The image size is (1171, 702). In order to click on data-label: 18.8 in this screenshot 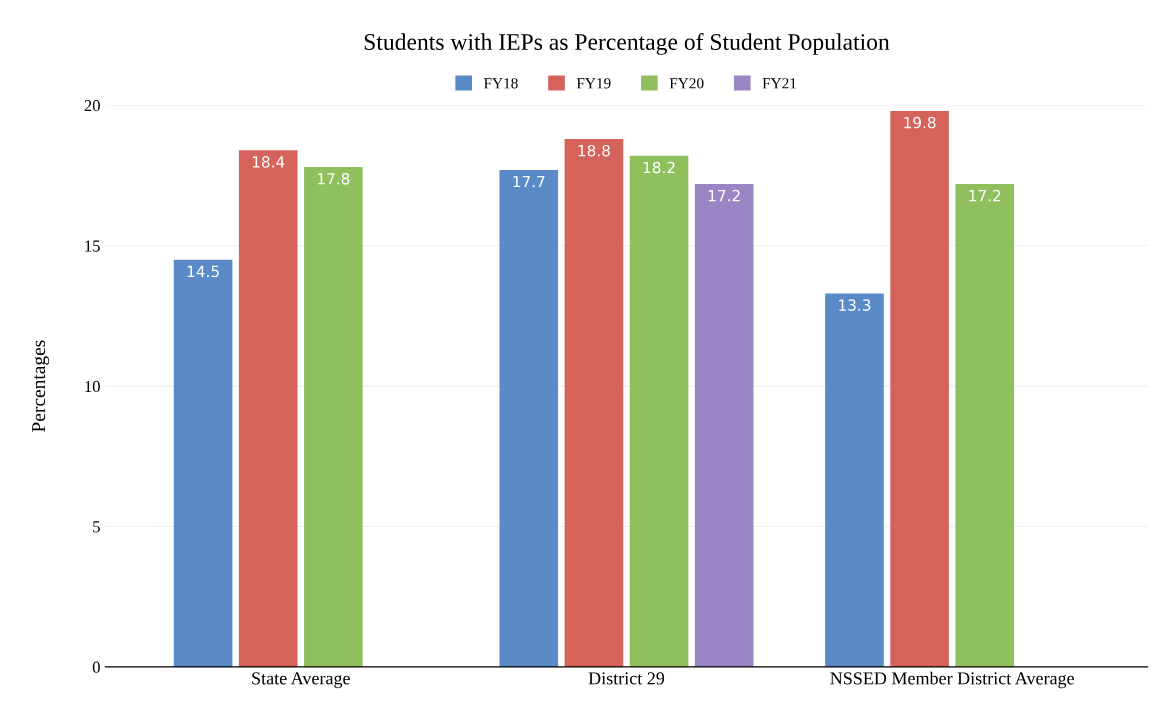, I will do `click(594, 150)`.